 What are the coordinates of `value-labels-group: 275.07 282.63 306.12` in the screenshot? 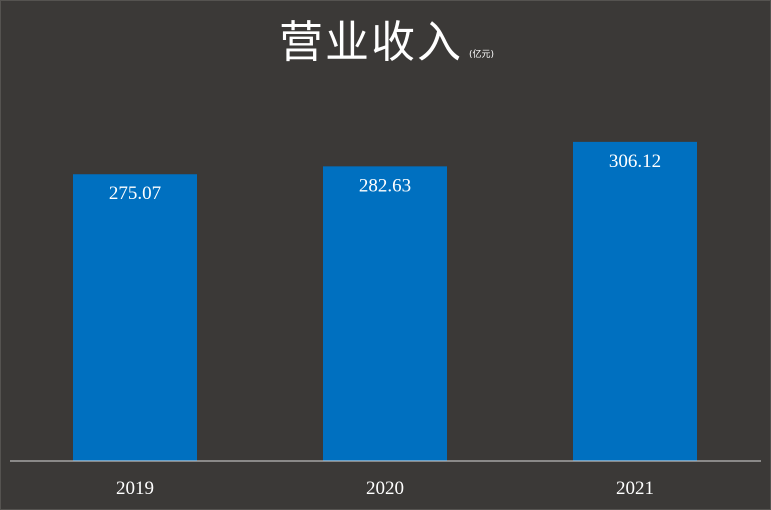 It's located at (385, 177).